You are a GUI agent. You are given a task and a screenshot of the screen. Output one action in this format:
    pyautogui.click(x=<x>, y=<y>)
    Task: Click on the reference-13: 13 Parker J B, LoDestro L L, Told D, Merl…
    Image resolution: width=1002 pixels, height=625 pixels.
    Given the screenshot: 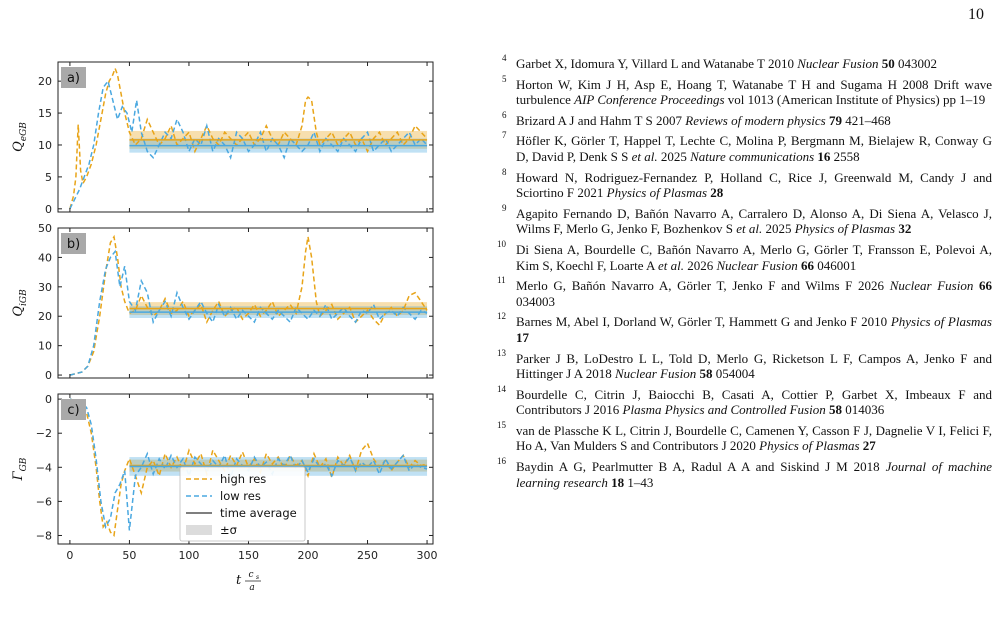 What is the action you would take?
    pyautogui.click(x=744, y=365)
    